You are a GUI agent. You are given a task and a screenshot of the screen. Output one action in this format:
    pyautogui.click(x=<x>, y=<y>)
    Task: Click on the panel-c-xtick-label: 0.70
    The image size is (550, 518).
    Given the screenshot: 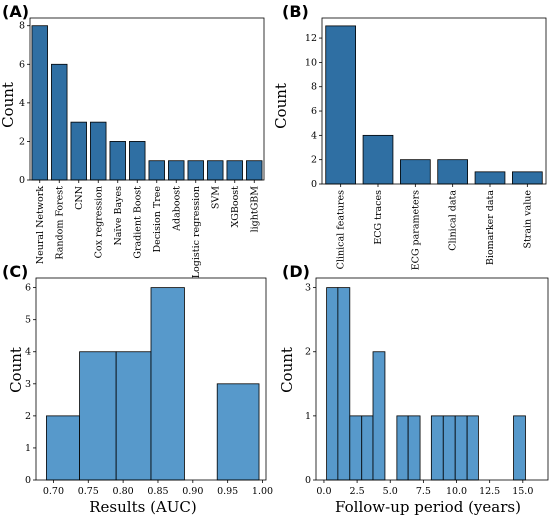 What is the action you would take?
    pyautogui.click(x=53, y=491)
    